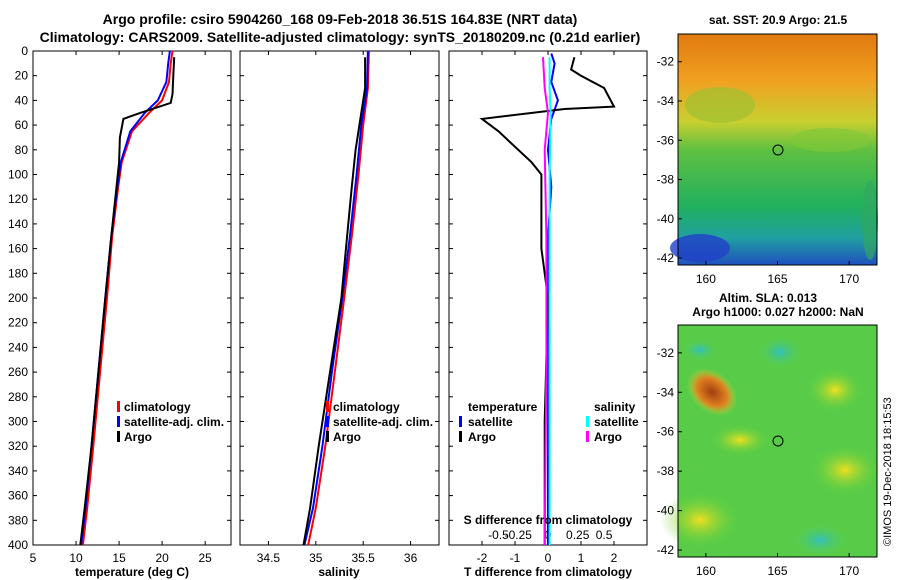 This screenshot has width=900, height=580. What do you see at coordinates (18, 298) in the screenshot?
I see `y-tick-label: 200` at bounding box center [18, 298].